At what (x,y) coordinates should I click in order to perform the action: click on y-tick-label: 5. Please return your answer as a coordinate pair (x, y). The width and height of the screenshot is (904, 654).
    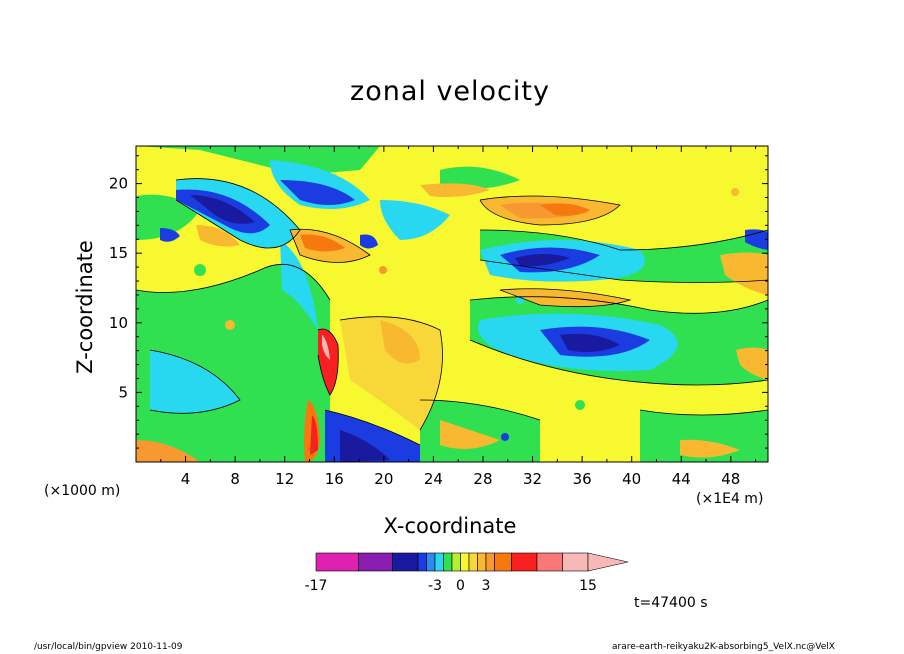
    Looking at the image, I should click on (123, 392).